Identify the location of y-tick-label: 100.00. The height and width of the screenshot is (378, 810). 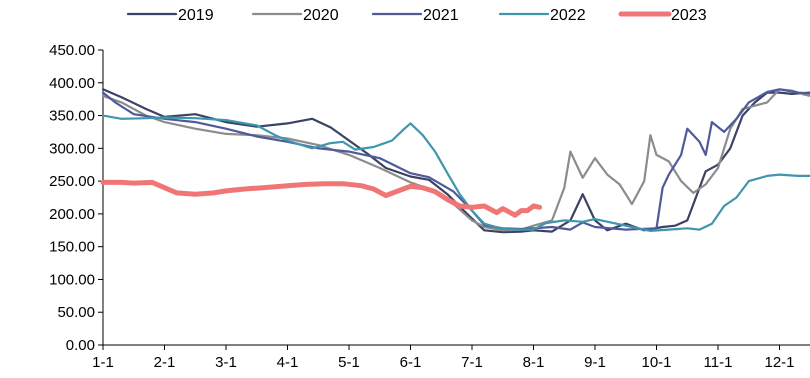
(72, 279).